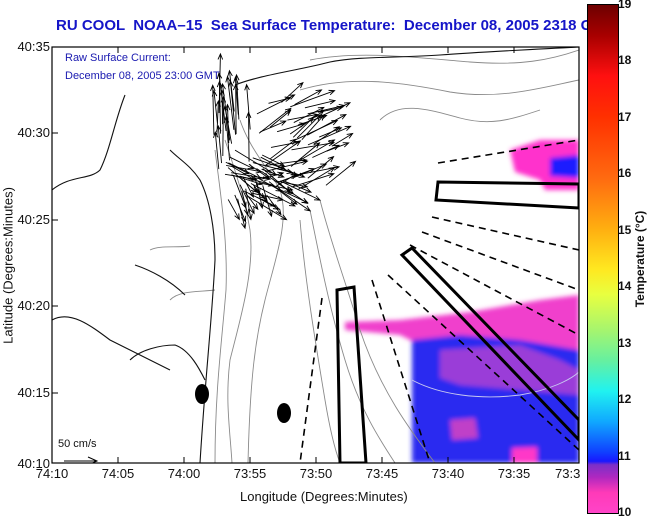 The height and width of the screenshot is (519, 651). I want to click on colorbar-tick-label: 18, so click(625, 60).